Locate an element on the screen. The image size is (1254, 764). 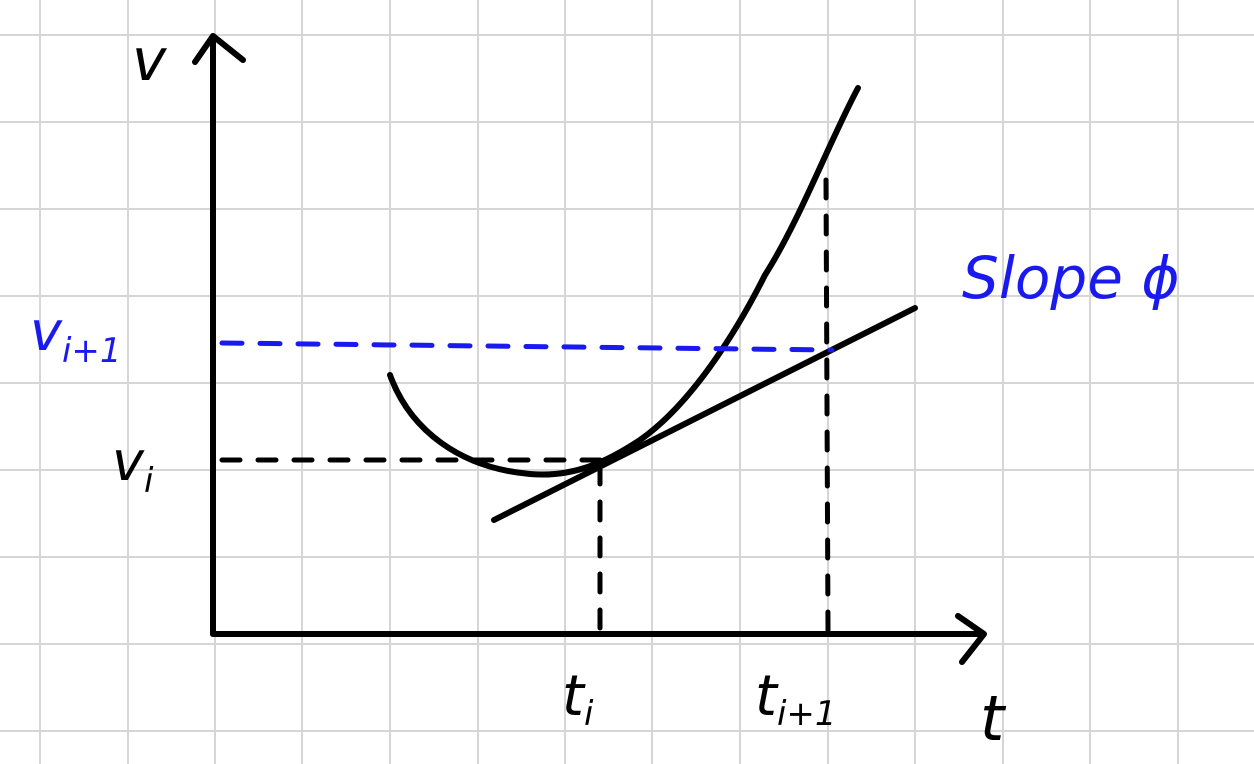
t-i1-subscript: i+1 is located at coordinates (807, 714).